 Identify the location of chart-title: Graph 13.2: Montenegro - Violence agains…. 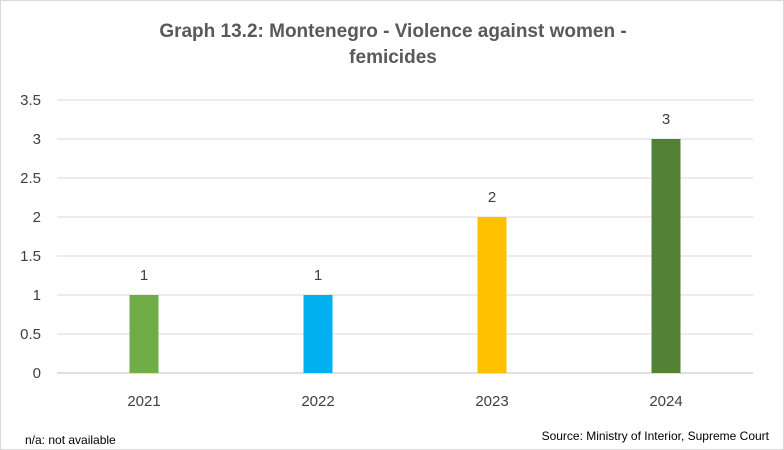
(393, 44).